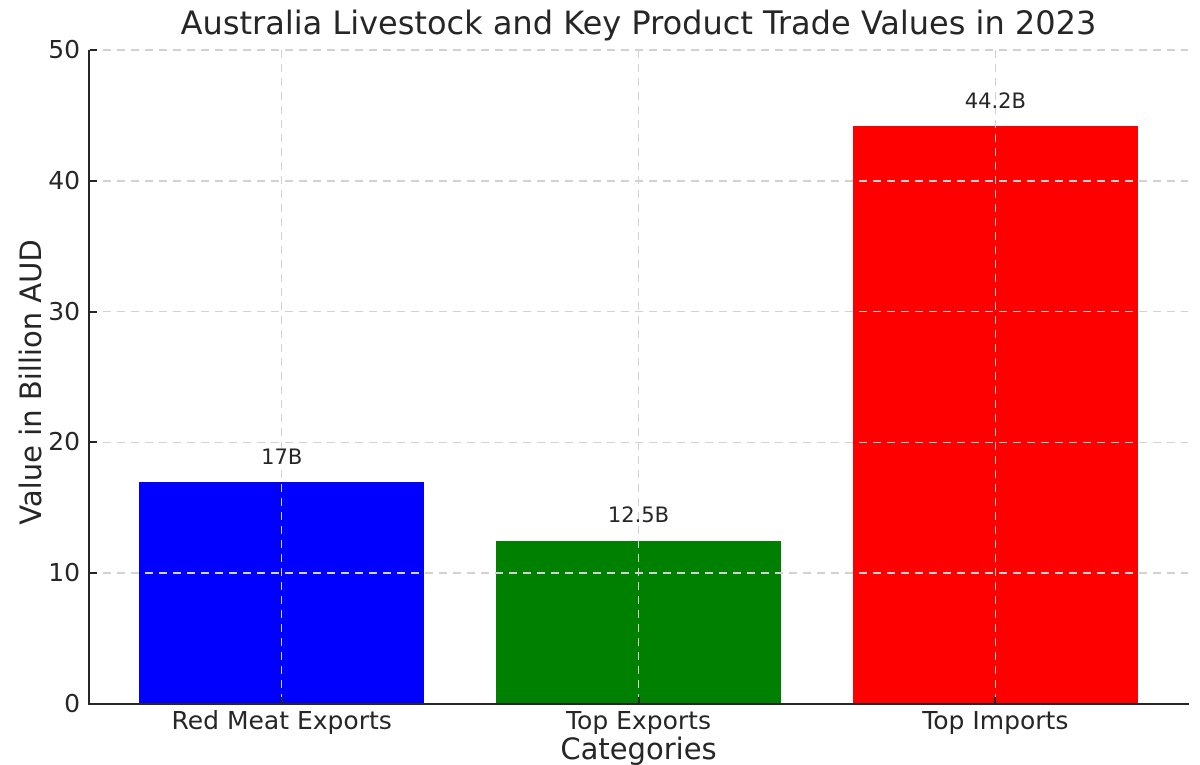 The image size is (1200, 765). Describe the element at coordinates (89, 377) in the screenshot. I see `y-axis-spine` at that location.